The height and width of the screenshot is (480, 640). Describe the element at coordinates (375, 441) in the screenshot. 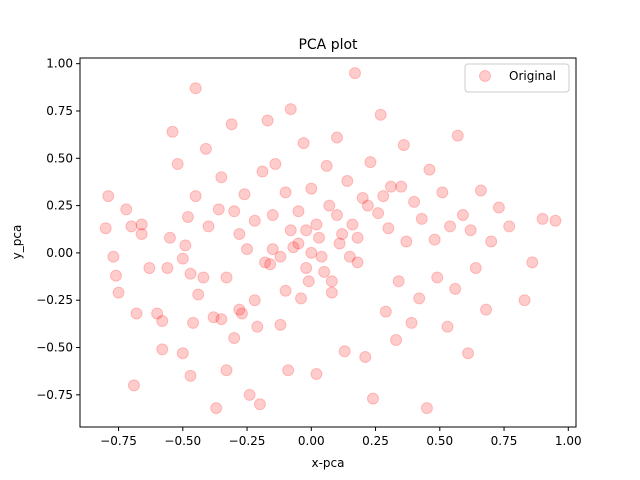

I see `x-tick-label: 0.25` at that location.